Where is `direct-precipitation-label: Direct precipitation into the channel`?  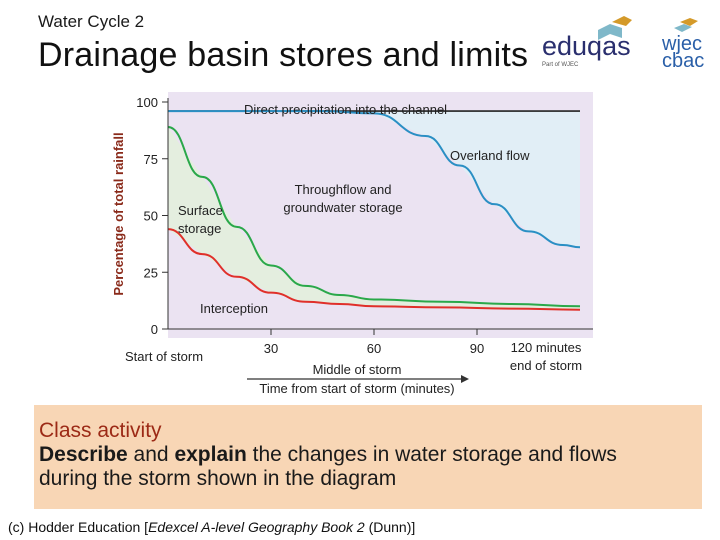
direct-precipitation-label: Direct precipitation into the channel is located at coordinates (345, 109).